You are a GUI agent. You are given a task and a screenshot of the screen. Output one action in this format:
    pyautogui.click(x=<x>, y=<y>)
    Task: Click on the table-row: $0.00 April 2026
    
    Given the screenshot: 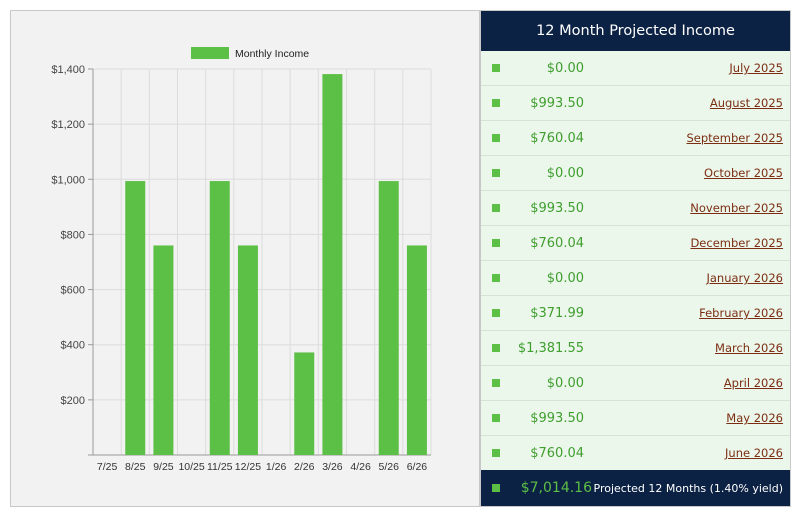 What is the action you would take?
    pyautogui.click(x=635, y=383)
    